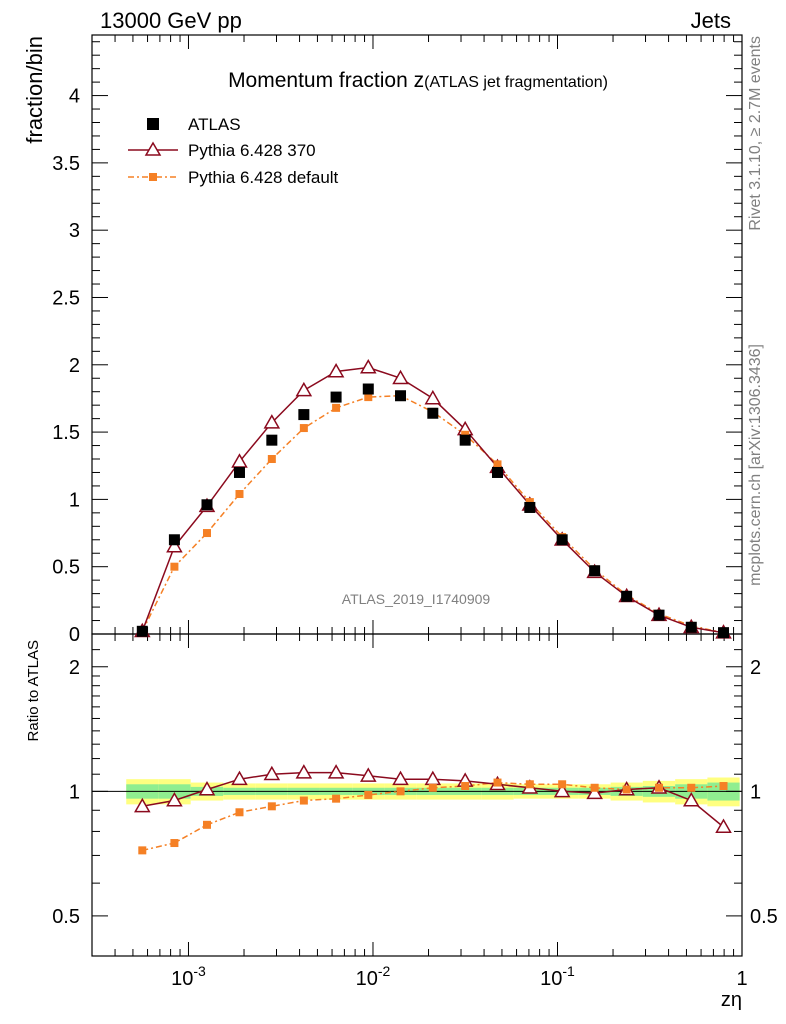  Describe the element at coordinates (153, 177) in the screenshot. I see `legend-marker-pythia-default` at that location.